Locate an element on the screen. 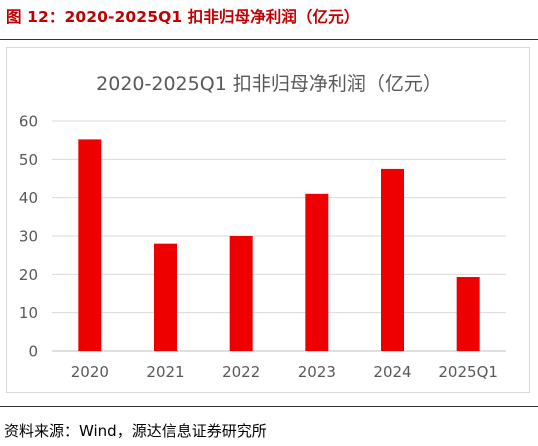  y-tick-label: 30 is located at coordinates (28, 237).